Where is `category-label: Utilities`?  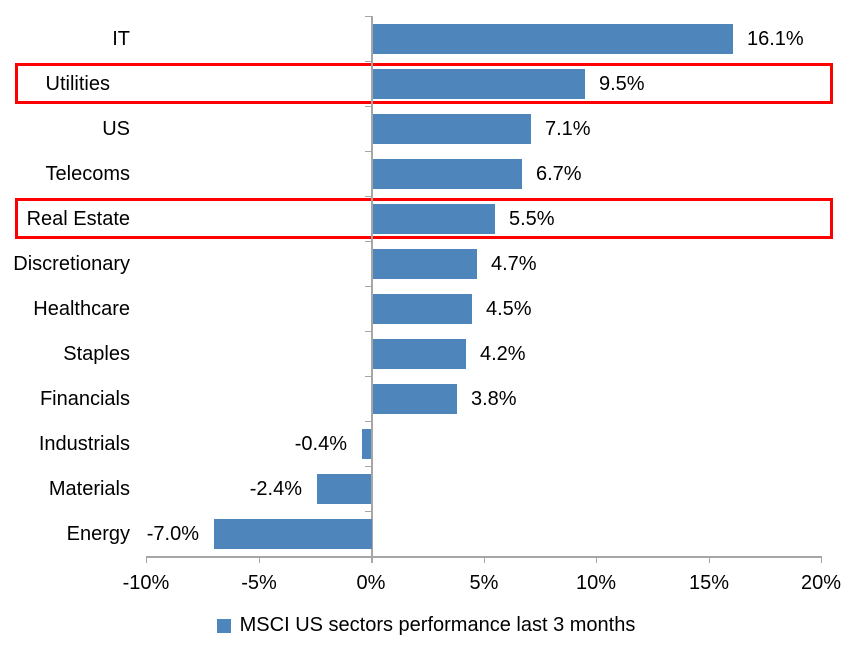
category-label: Utilities is located at coordinates (77, 84).